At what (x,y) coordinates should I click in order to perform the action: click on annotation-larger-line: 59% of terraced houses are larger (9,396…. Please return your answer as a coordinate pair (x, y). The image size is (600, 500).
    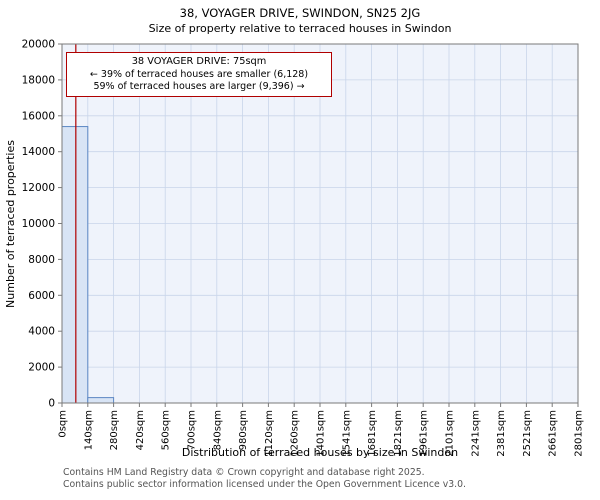
    Looking at the image, I should click on (199, 87).